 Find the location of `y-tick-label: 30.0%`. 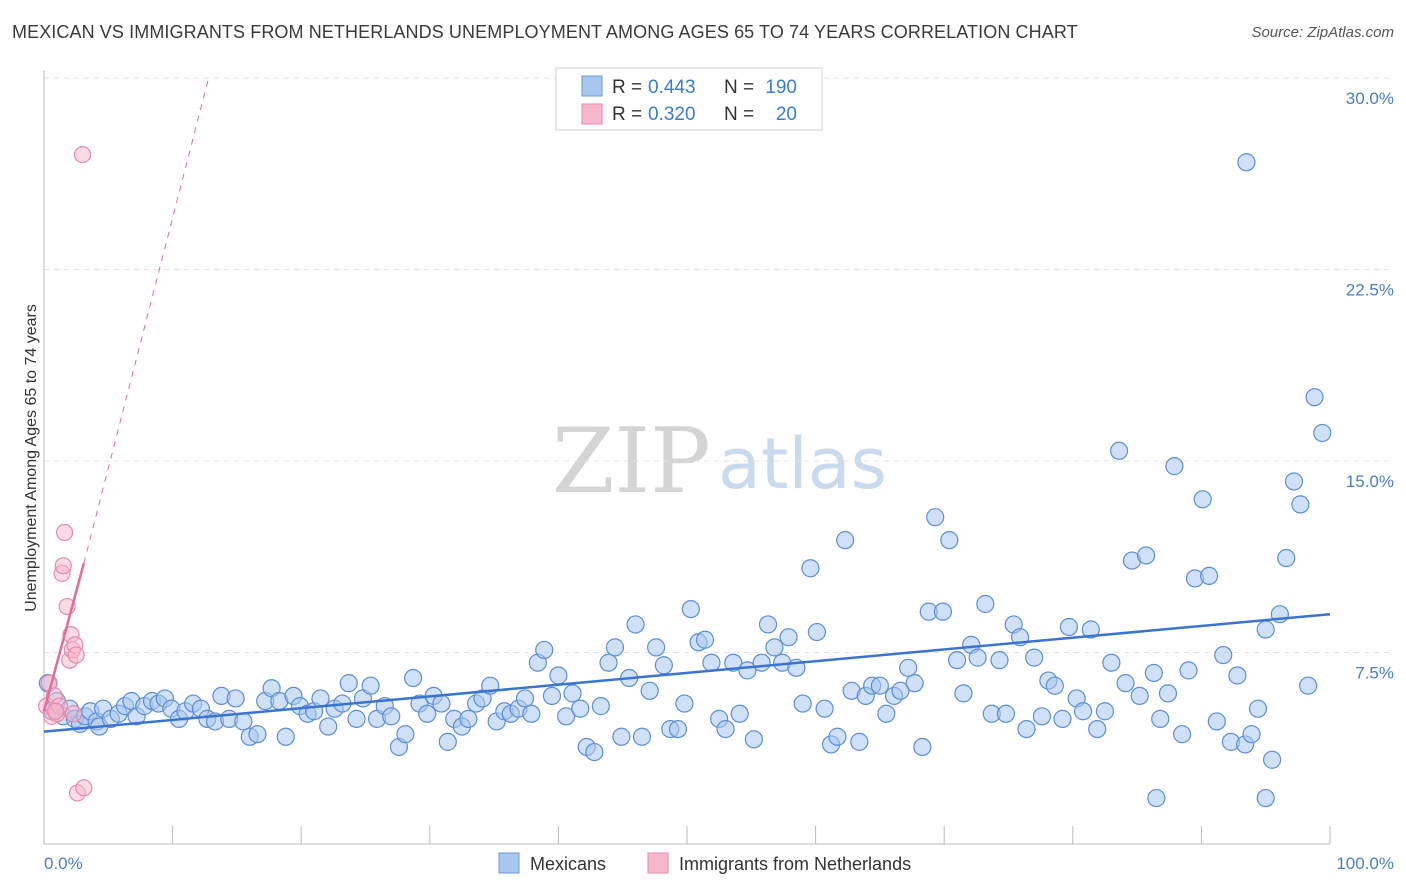

y-tick-label: 30.0% is located at coordinates (1370, 98).